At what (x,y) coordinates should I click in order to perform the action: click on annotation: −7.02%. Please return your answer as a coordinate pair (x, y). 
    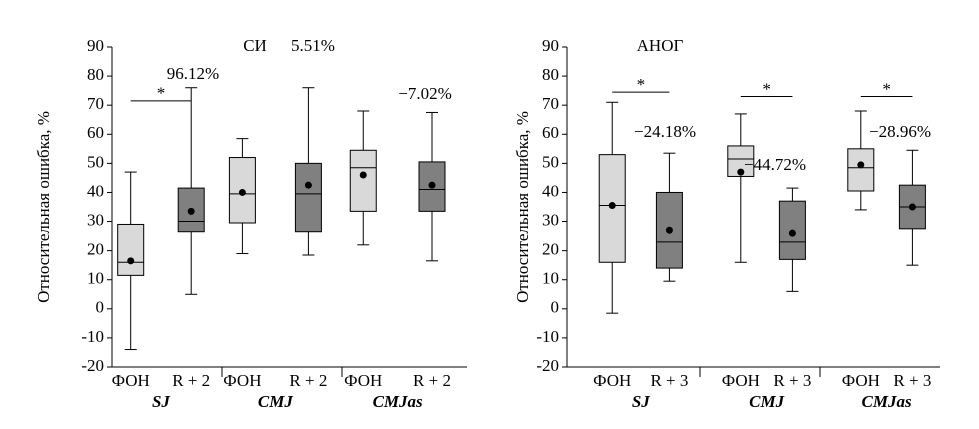
    Looking at the image, I should click on (425, 93).